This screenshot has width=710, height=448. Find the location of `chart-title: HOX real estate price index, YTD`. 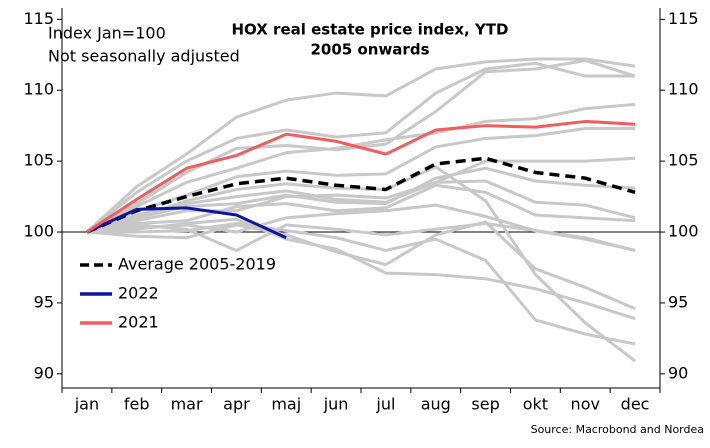

chart-title: HOX real estate price index, YTD is located at coordinates (369, 30).